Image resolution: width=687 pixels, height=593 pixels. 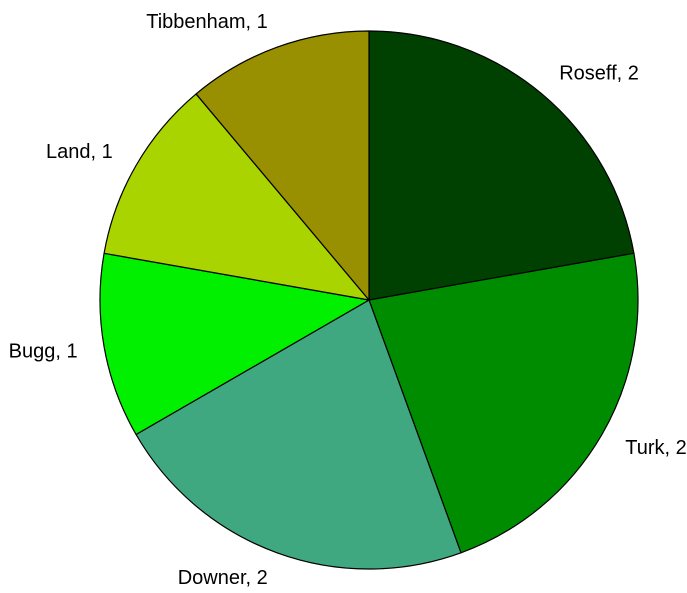 I want to click on pie-slice-bugg, so click(x=234, y=344).